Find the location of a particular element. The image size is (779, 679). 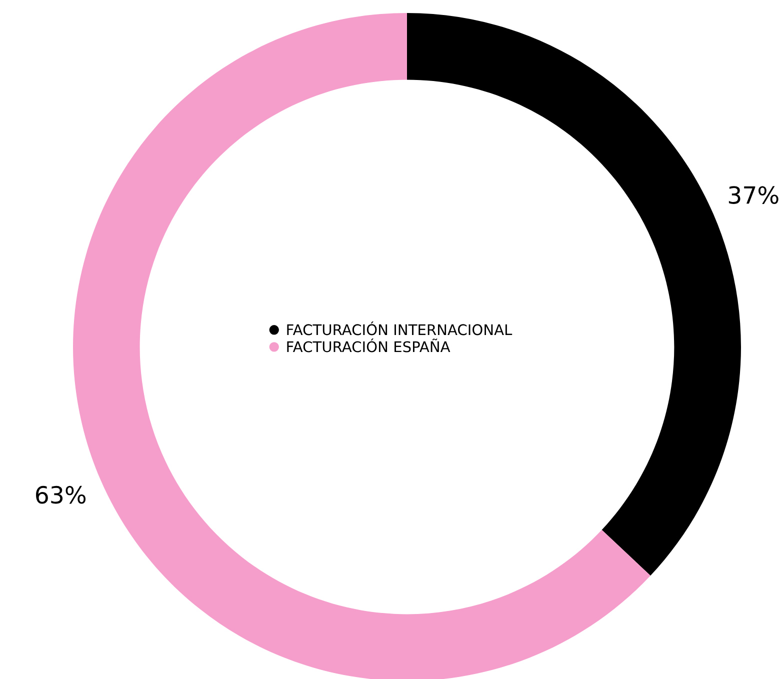

legend-label: FACTURACIÓN ESPAÑA is located at coordinates (368, 345).